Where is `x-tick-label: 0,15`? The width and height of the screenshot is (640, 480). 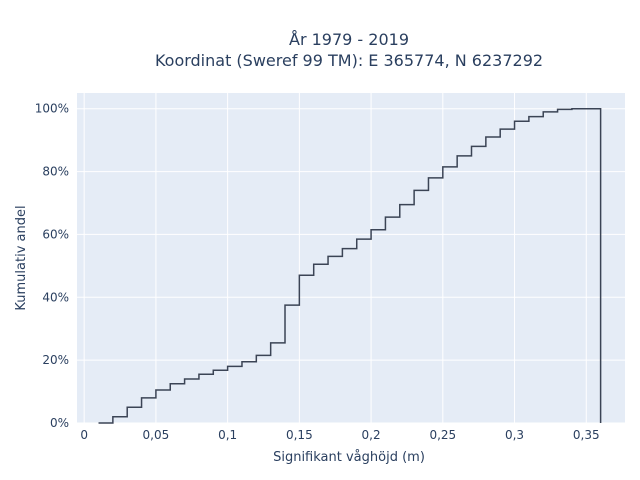
x-tick-label: 0,15 is located at coordinates (299, 435).